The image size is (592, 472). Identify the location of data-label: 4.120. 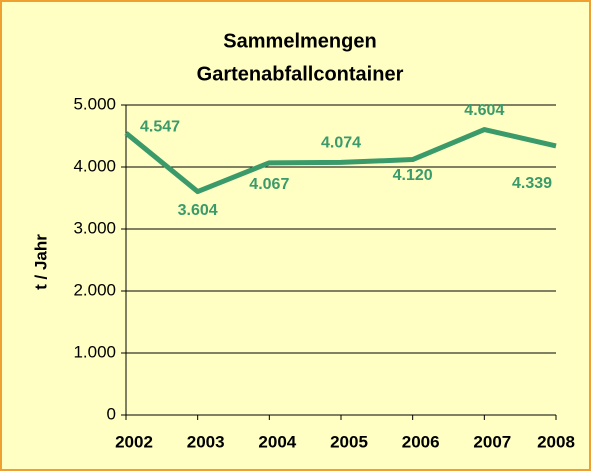
(413, 175).